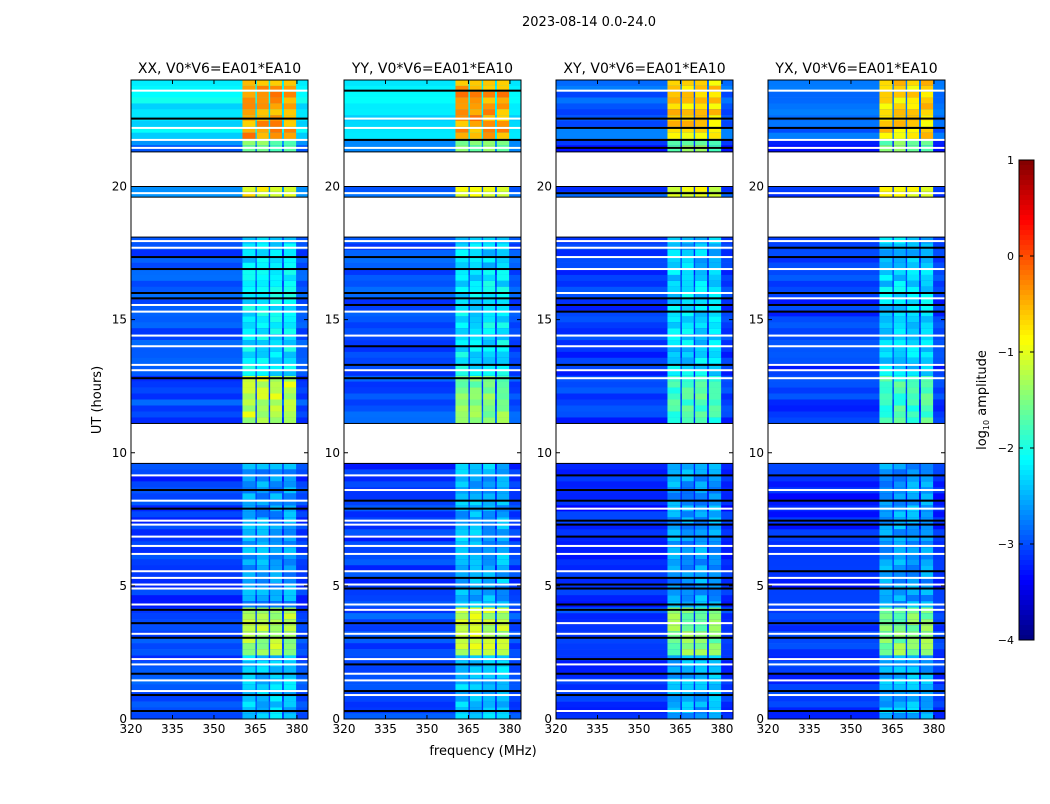 The image size is (1050, 804). I want to click on colorbar-tick-label: −4, so click(1006, 640).